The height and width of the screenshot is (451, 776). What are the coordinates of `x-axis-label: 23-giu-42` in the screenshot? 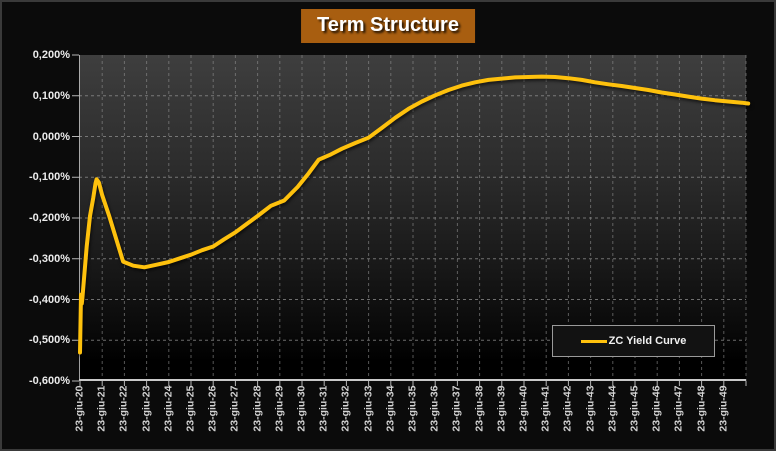 It's located at (567, 408).